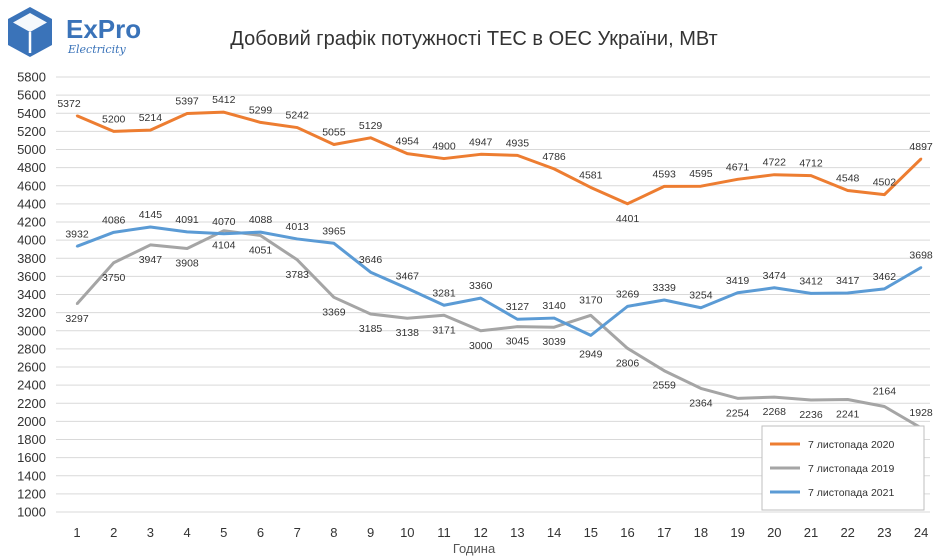 Image resolution: width=949 pixels, height=560 pixels. Describe the element at coordinates (31, 439) in the screenshot. I see `y-tick-label: 1800` at that location.